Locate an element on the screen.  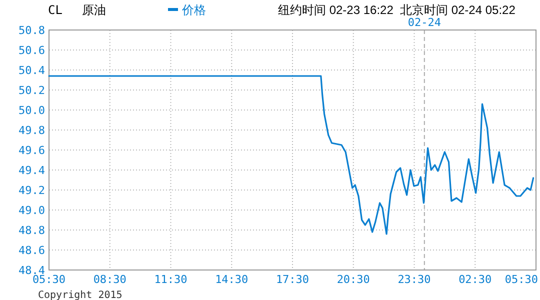
title: CL is located at coordinates (55, 10).